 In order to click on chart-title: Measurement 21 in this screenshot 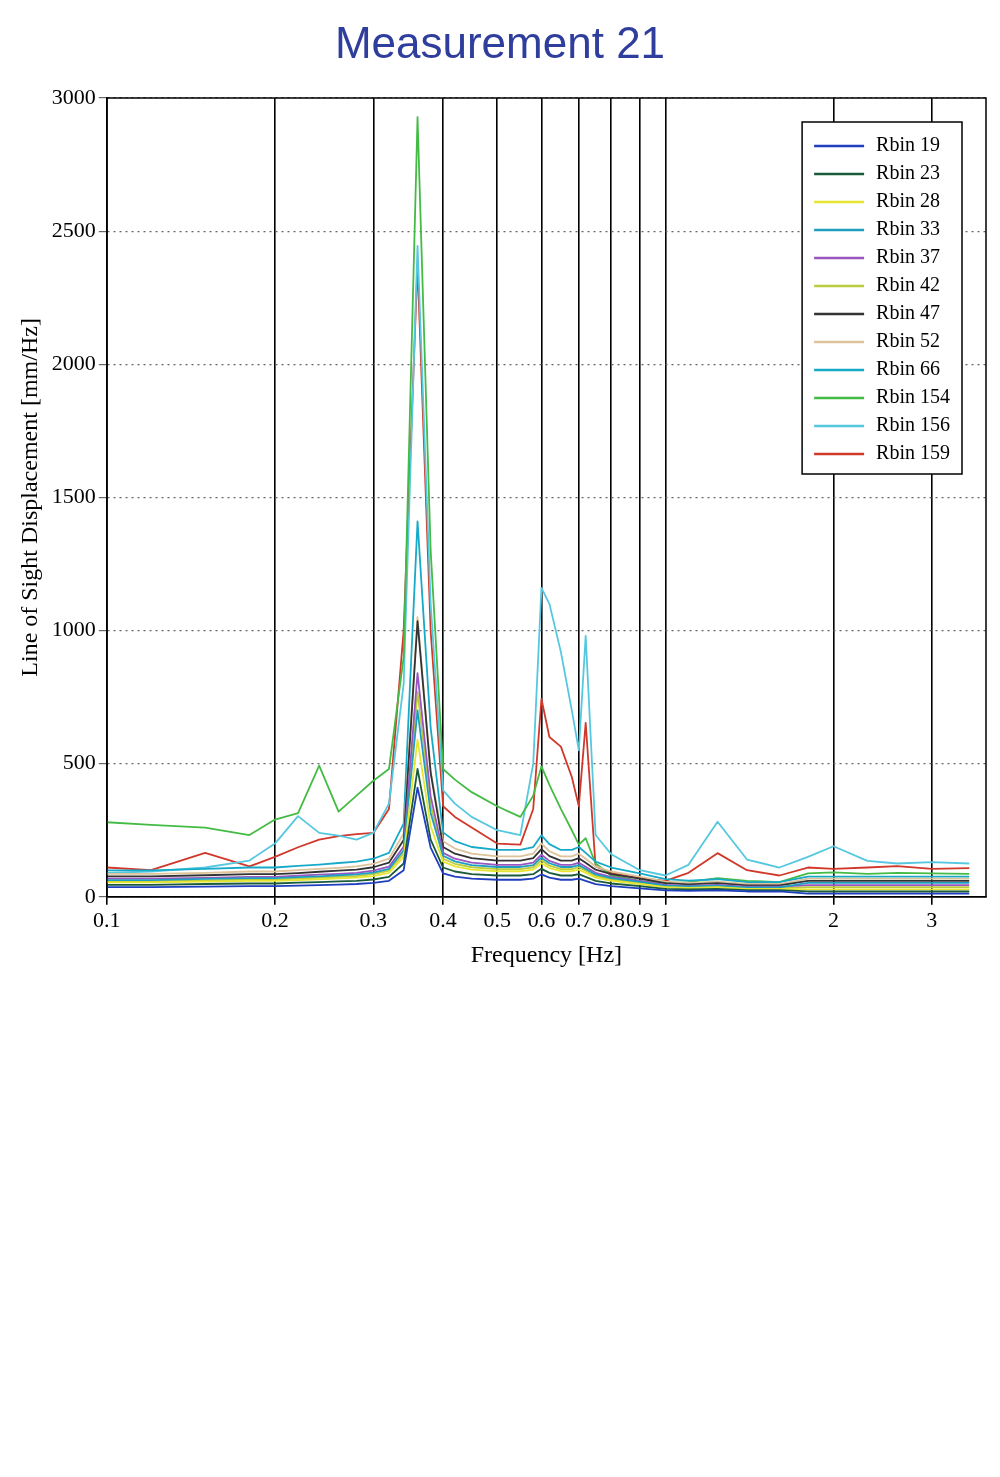, I will do `click(500, 43)`.